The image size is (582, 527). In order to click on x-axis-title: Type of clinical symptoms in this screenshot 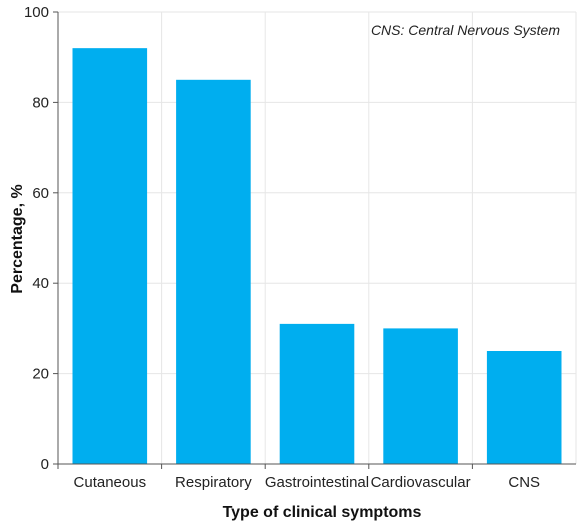, I will do `click(322, 512)`.